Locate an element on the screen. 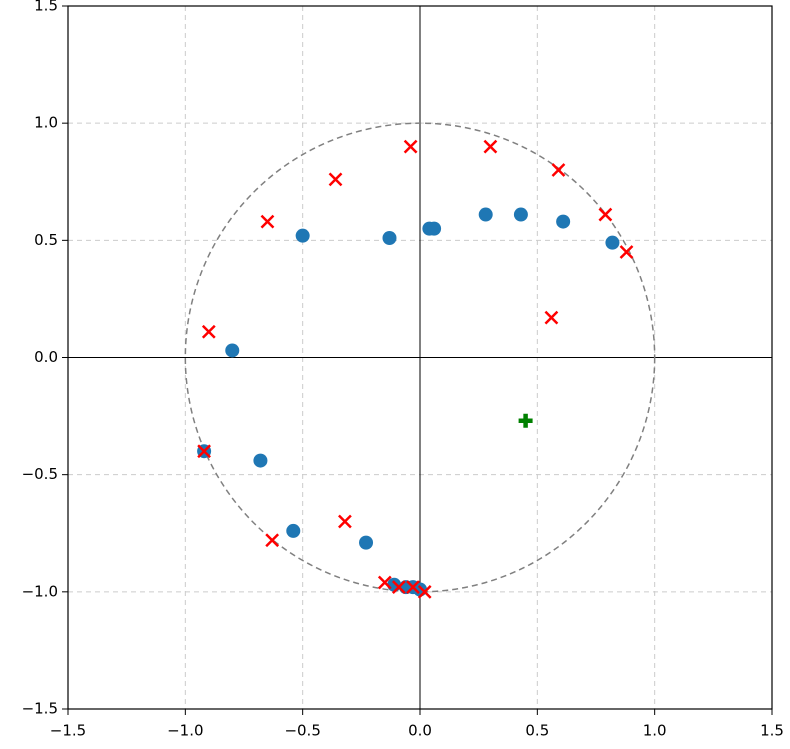  y-tick-label: 0.5 is located at coordinates (46, 240).